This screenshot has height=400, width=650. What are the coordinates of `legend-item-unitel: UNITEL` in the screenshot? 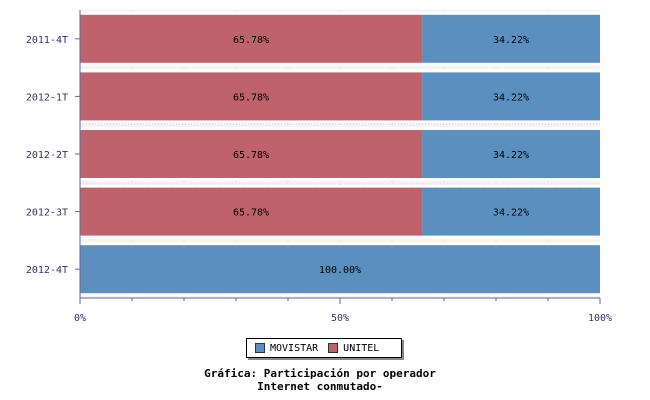 It's located at (353, 348).